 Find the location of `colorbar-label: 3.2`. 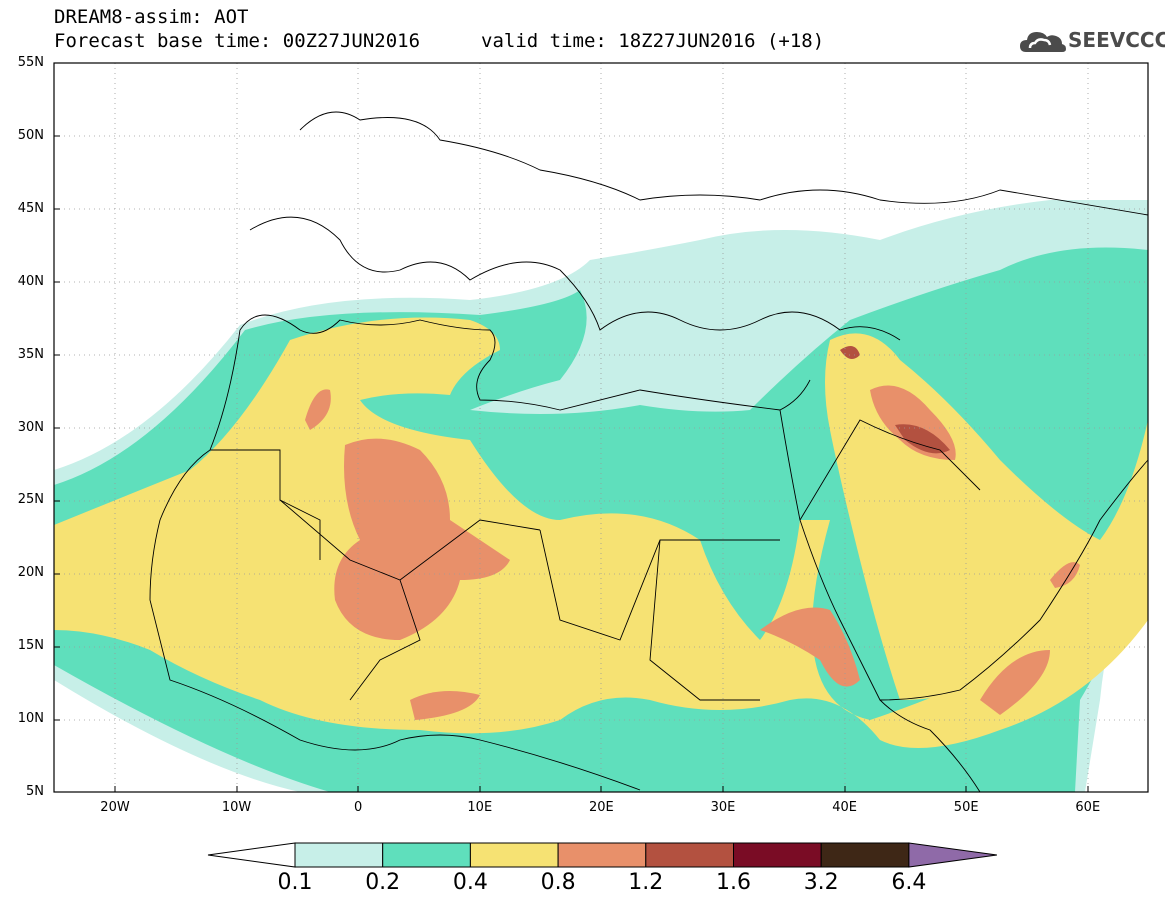

colorbar-label: 3.2 is located at coordinates (821, 882).